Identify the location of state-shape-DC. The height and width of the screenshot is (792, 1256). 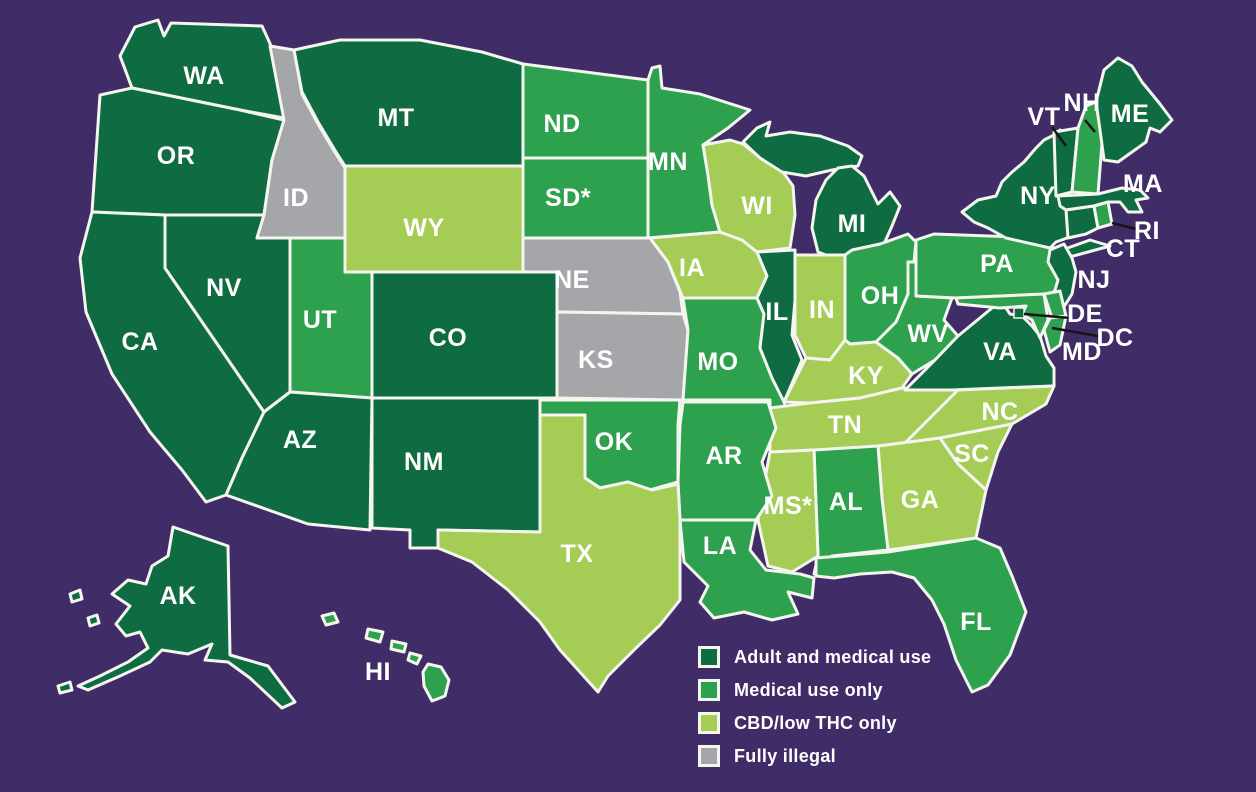
(1019, 313).